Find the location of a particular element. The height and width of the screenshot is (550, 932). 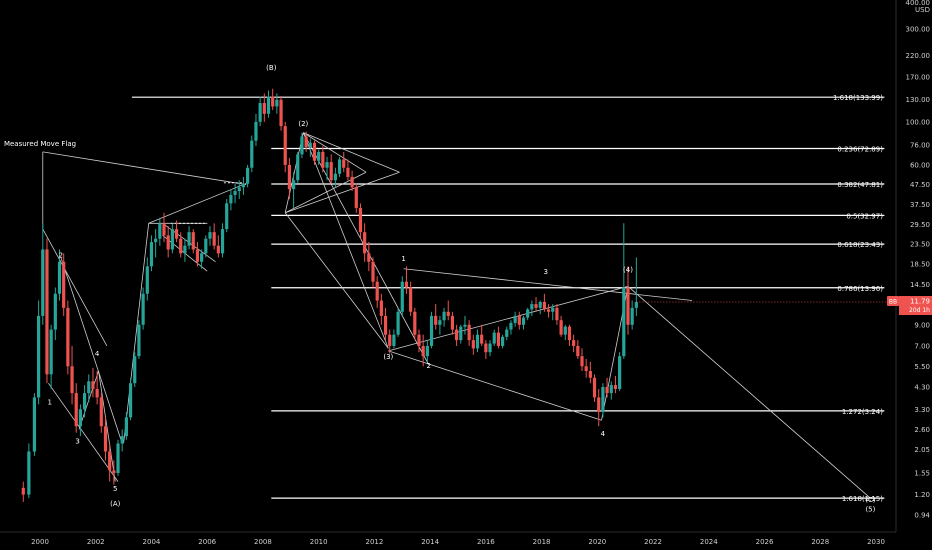

wave-label: (3) is located at coordinates (388, 357).